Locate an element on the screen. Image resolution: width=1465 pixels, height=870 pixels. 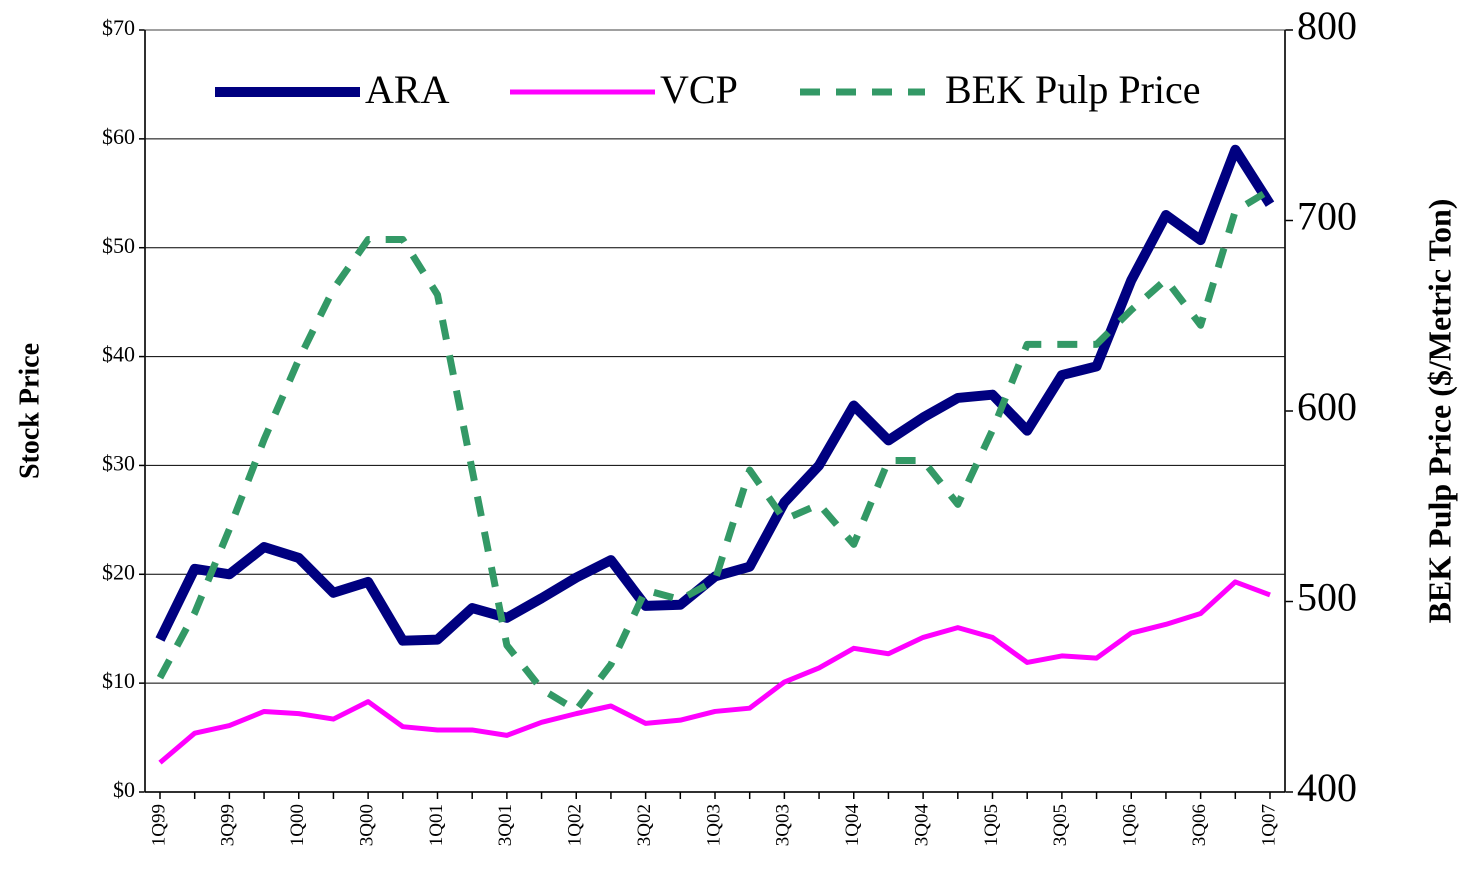
x-tick-label: 3Q04 is located at coordinates (921, 825).